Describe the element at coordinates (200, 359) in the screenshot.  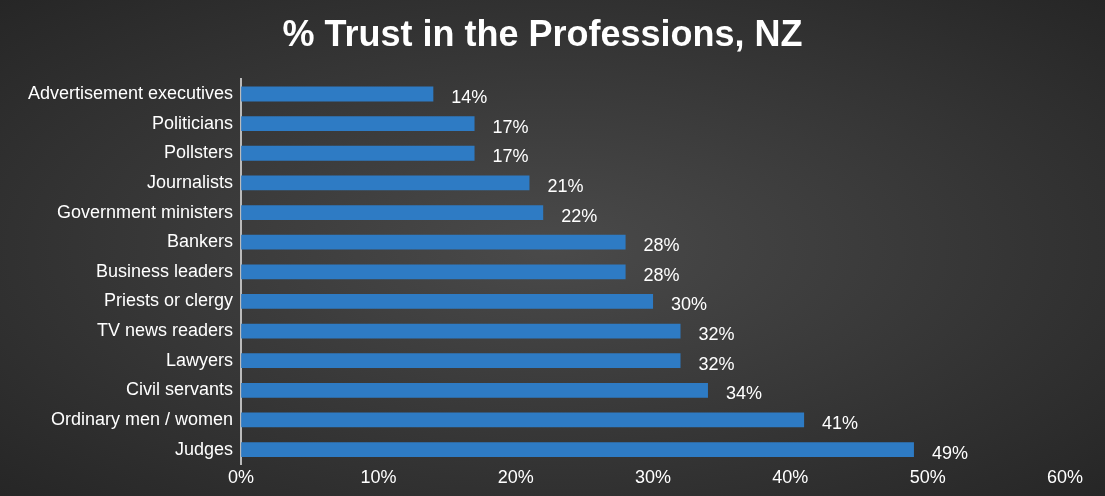
I see `y-tick-label: Lawyers` at that location.